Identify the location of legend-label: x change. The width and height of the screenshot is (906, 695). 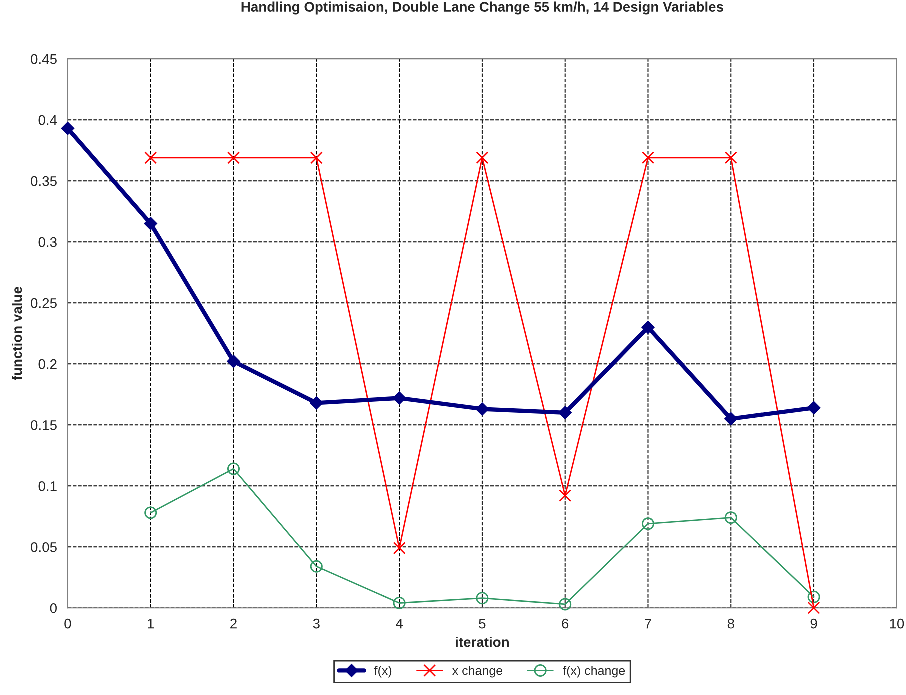
(477, 672).